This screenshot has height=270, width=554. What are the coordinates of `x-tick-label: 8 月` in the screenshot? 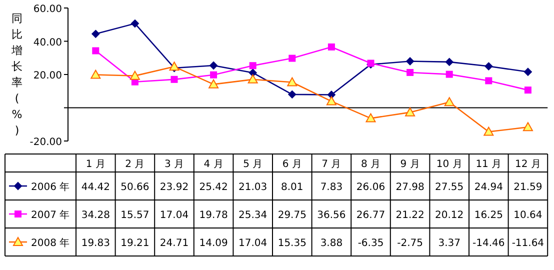 It's located at (370, 164).